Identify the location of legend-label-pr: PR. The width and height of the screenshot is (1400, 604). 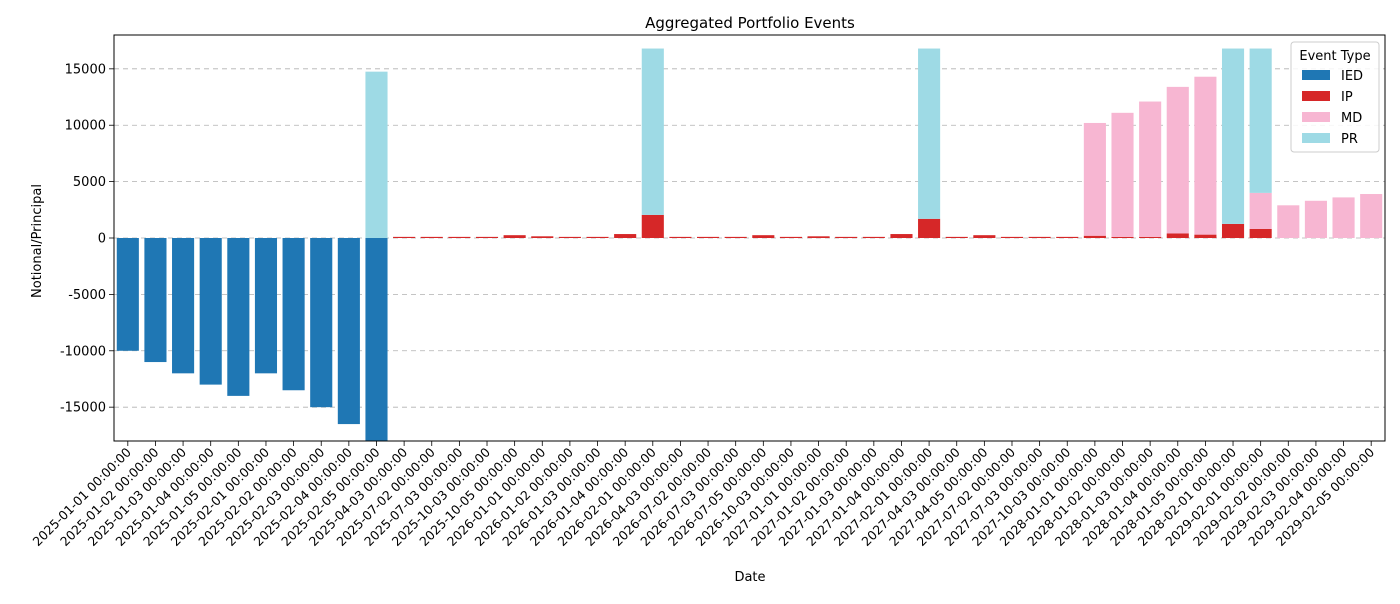
(1349, 139).